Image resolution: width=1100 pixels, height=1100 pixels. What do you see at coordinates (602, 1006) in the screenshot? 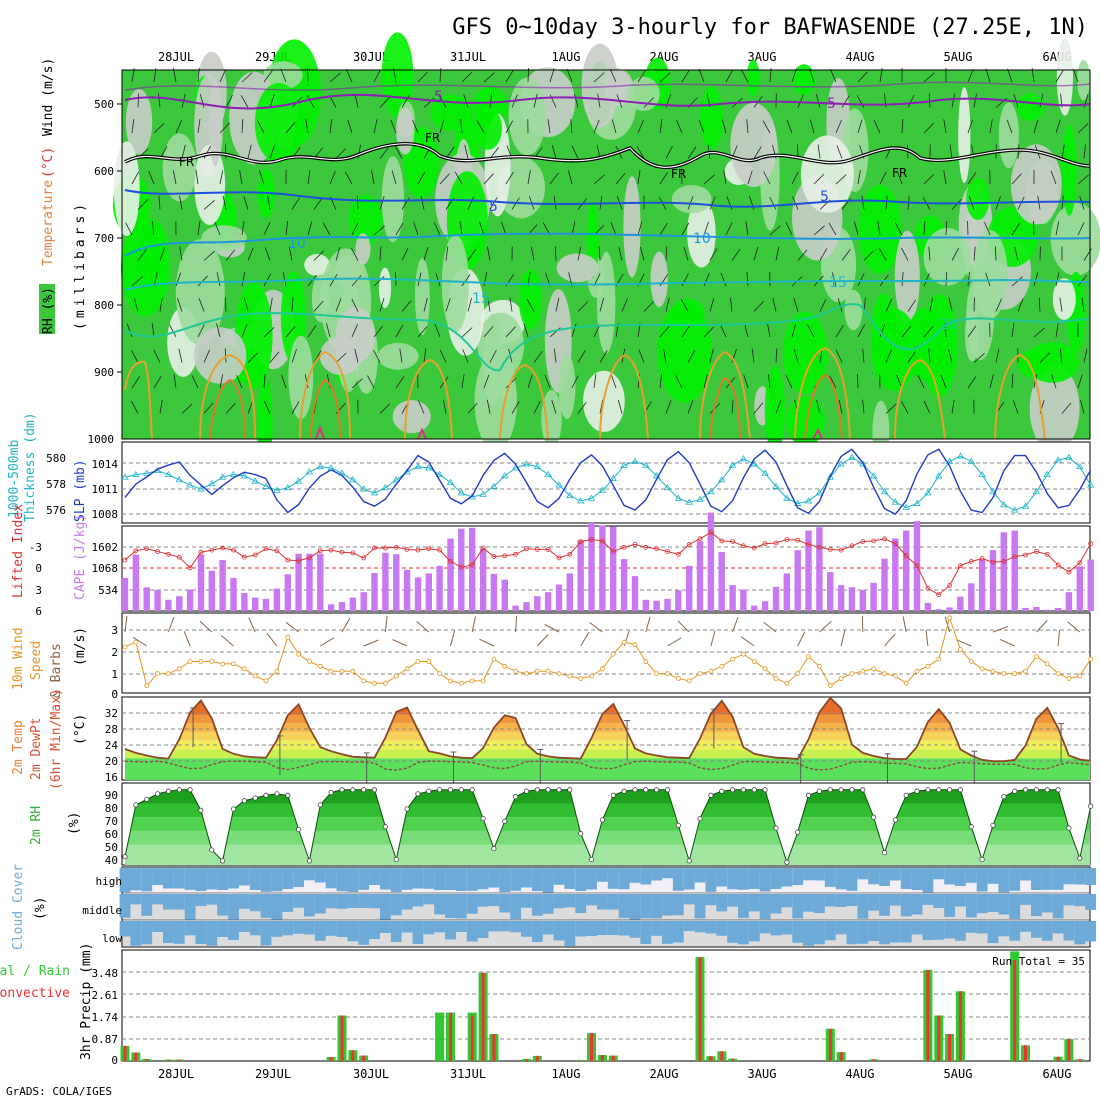
I see `precip-bars` at bounding box center [602, 1006].